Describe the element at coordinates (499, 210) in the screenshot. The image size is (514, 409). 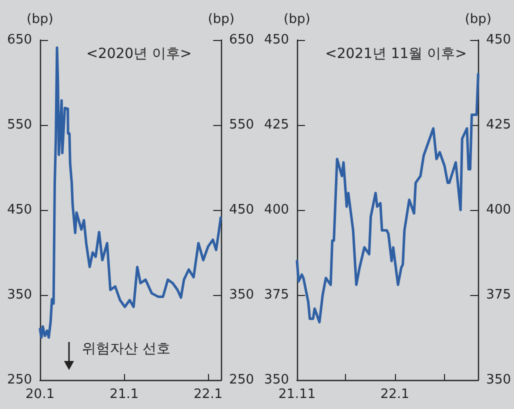
I see `y2-tick-label: 400` at that location.